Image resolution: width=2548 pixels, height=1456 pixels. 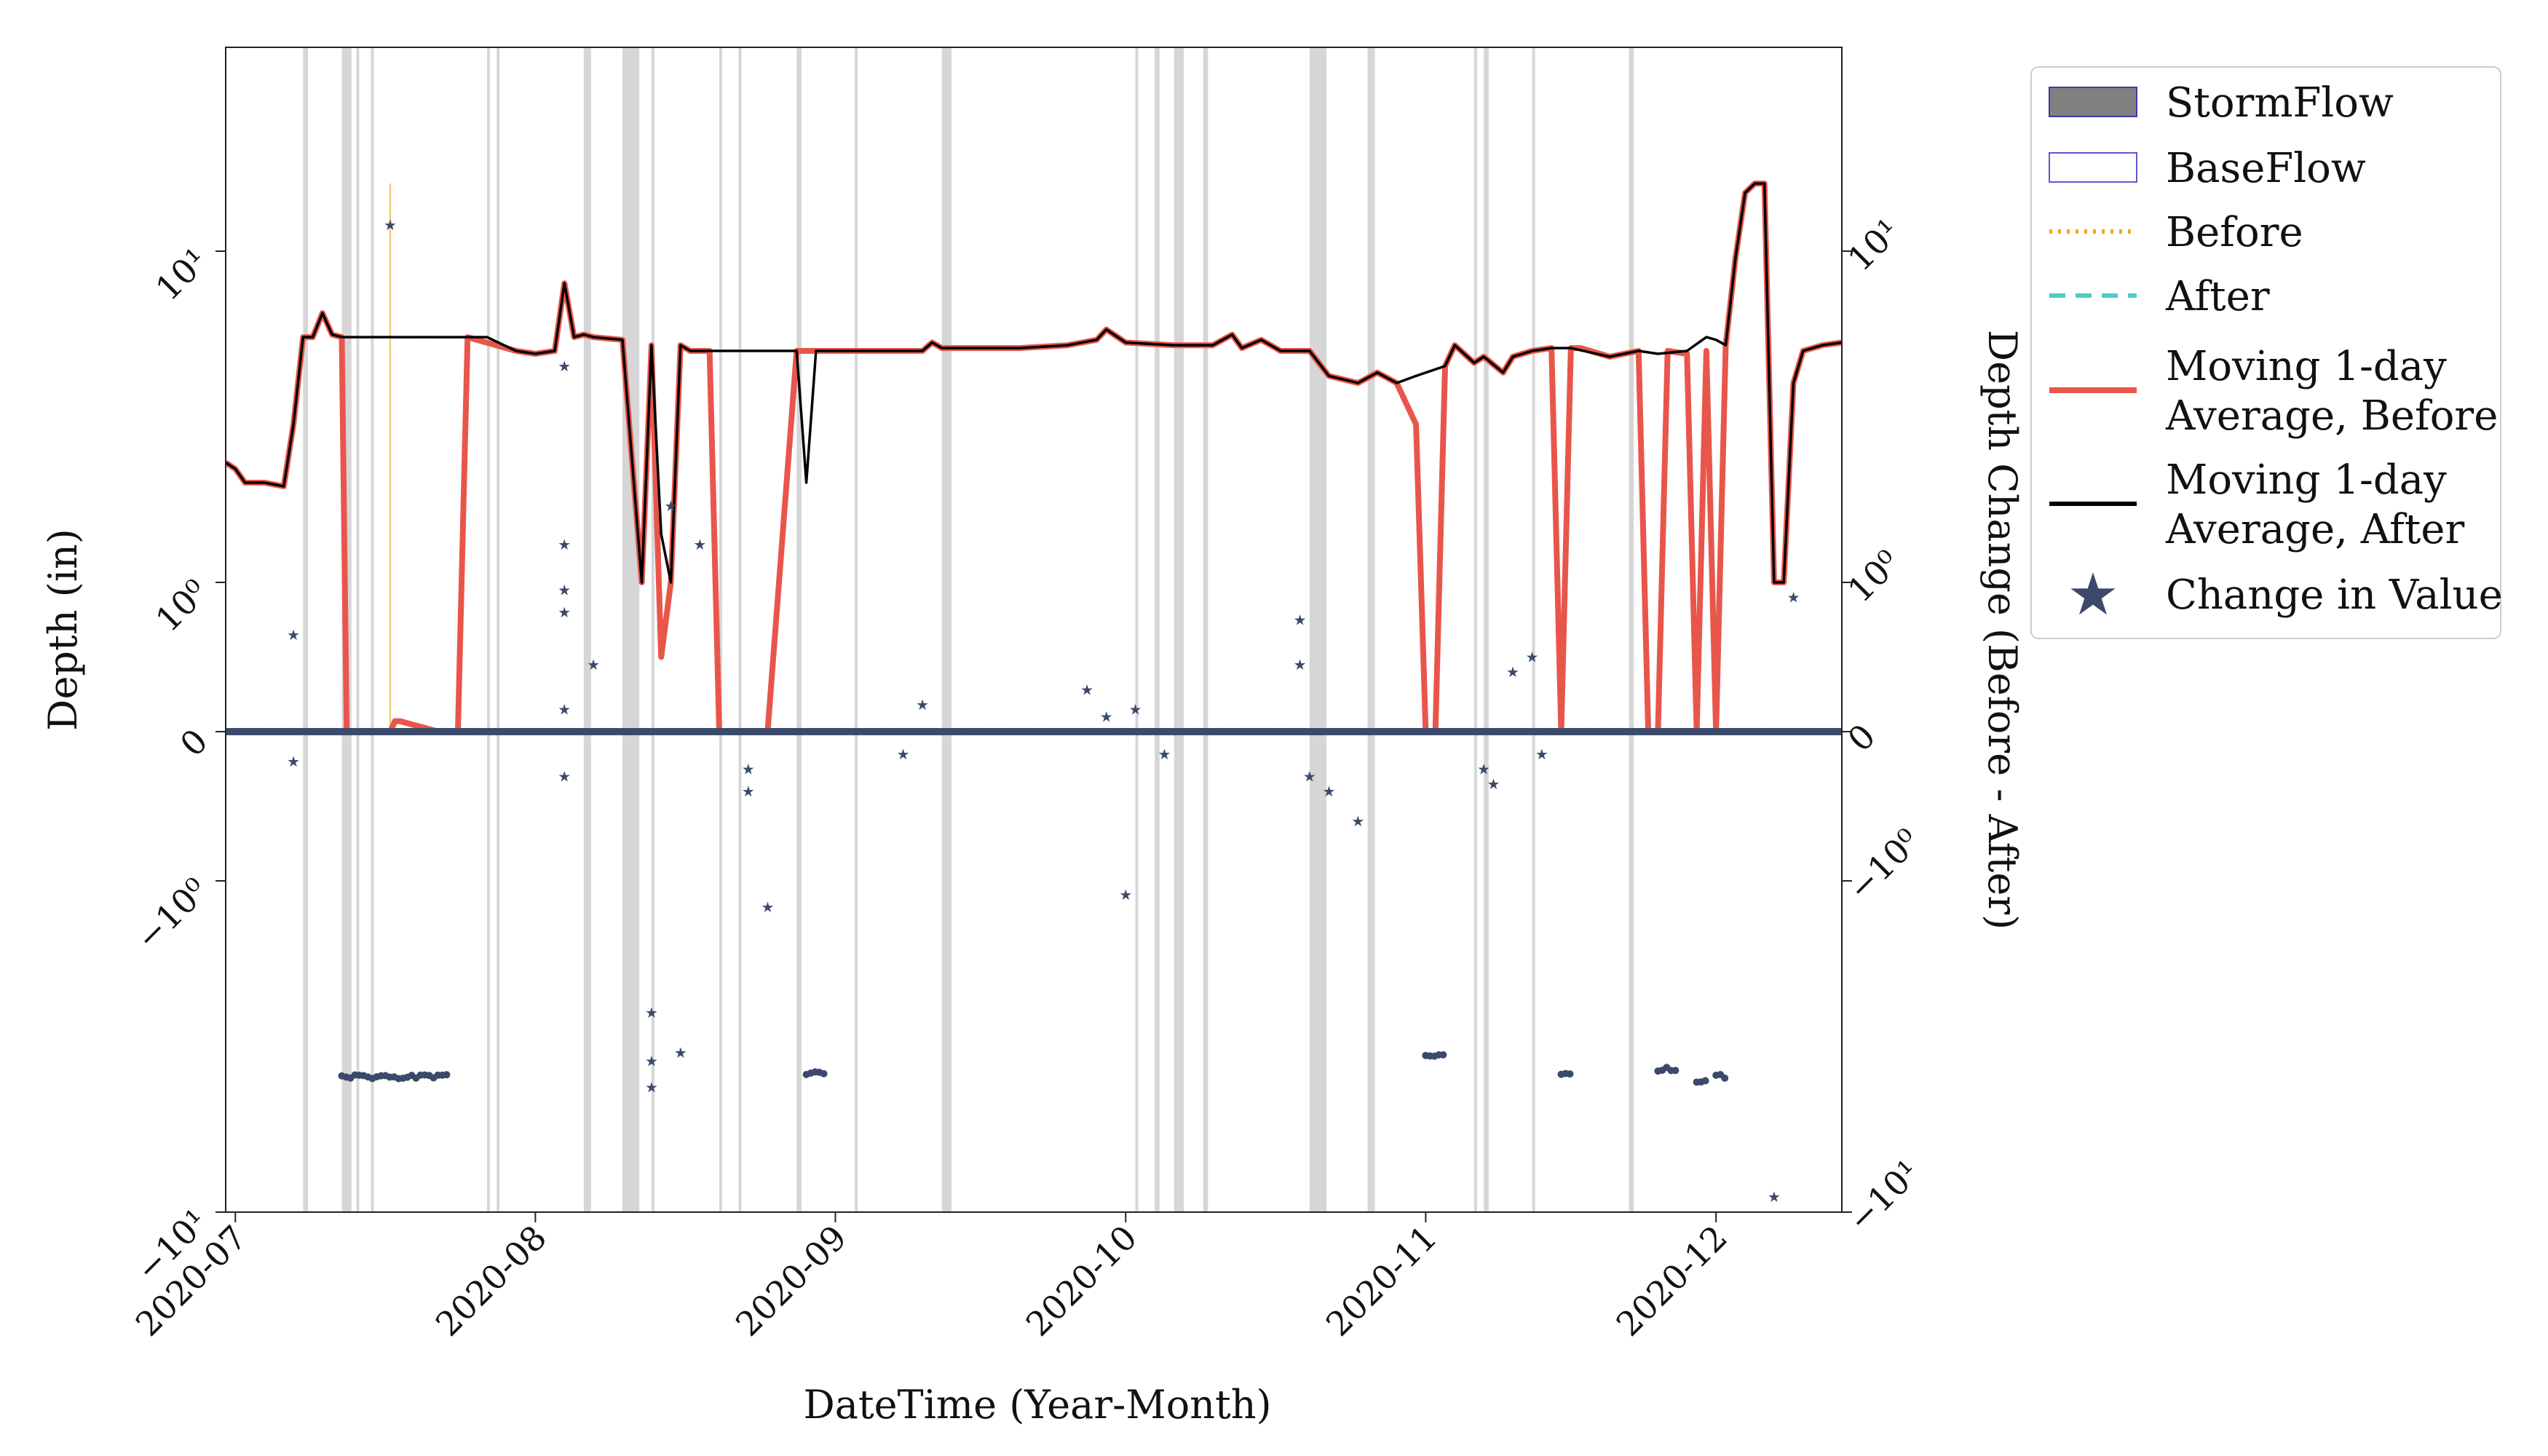 What do you see at coordinates (1884, 865) in the screenshot?
I see `y2-tick-label: −10⁰` at bounding box center [1884, 865].